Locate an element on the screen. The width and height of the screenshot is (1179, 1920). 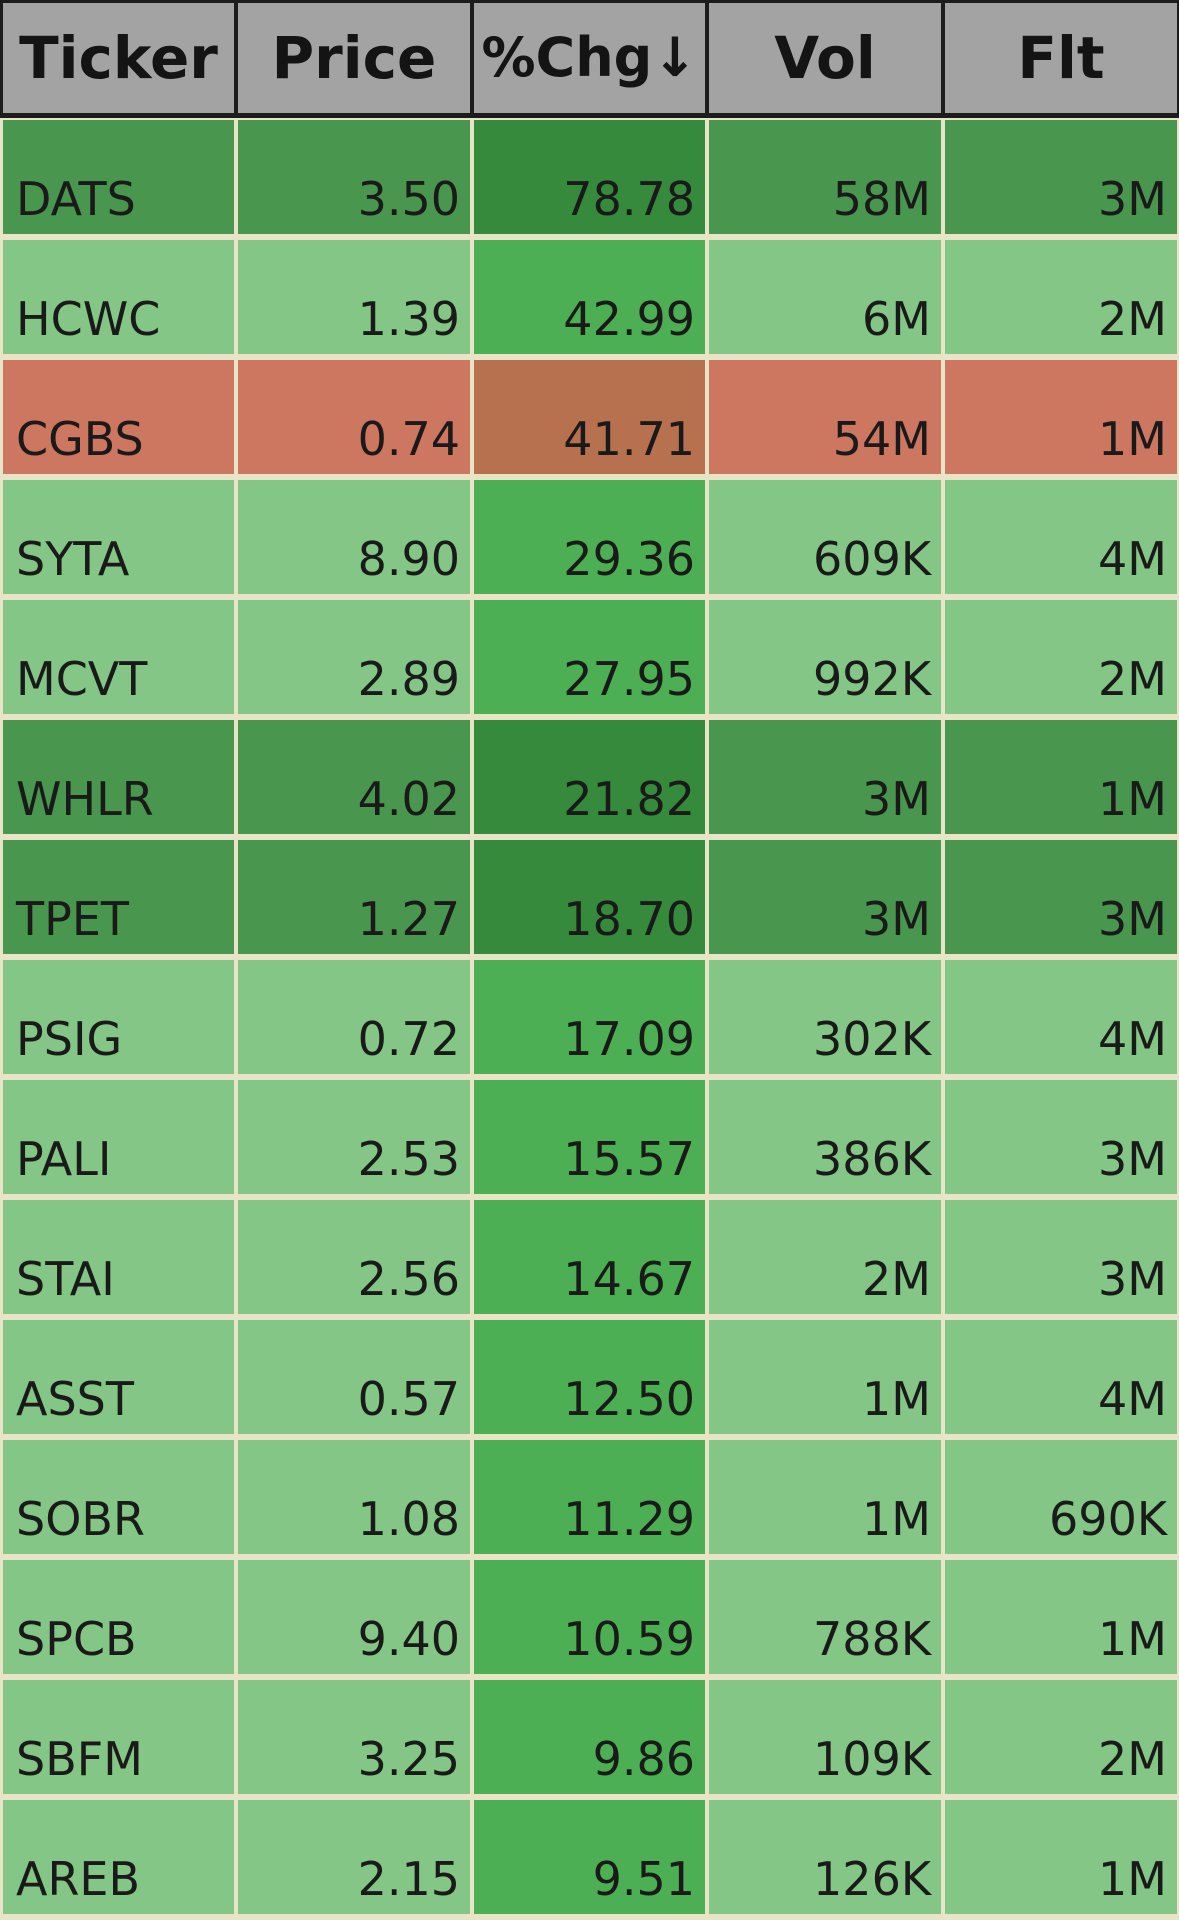
cell-price-value: 2.15 is located at coordinates (408, 1879).